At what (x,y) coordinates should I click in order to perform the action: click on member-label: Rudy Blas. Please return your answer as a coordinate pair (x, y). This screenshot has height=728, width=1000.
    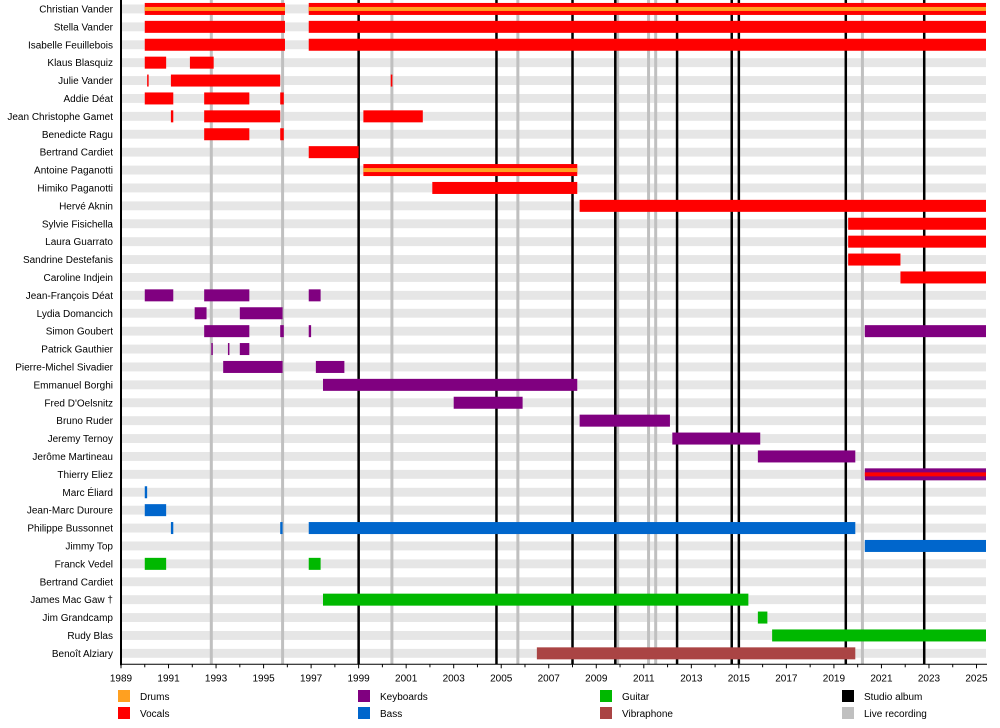
    Looking at the image, I should click on (90, 636).